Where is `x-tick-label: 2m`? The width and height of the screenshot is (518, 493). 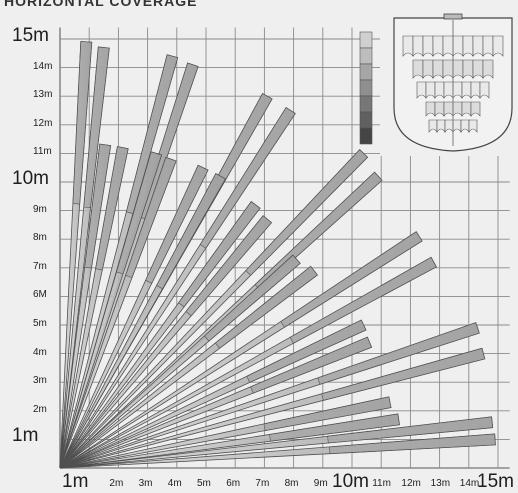 x-tick-label: 2m is located at coordinates (116, 483).